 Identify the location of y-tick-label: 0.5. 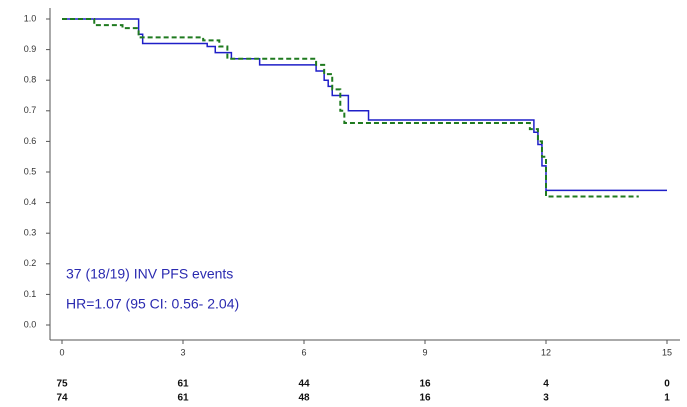
(30, 171).